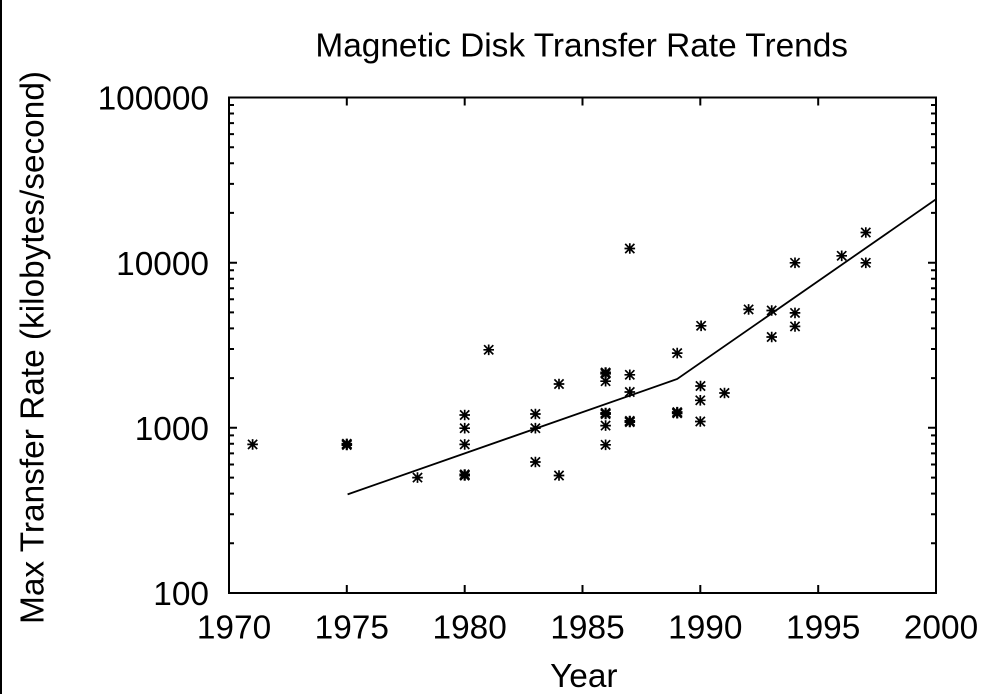 The width and height of the screenshot is (994, 694). Describe the element at coordinates (587, 628) in the screenshot. I see `svg-text: 1985` at that location.